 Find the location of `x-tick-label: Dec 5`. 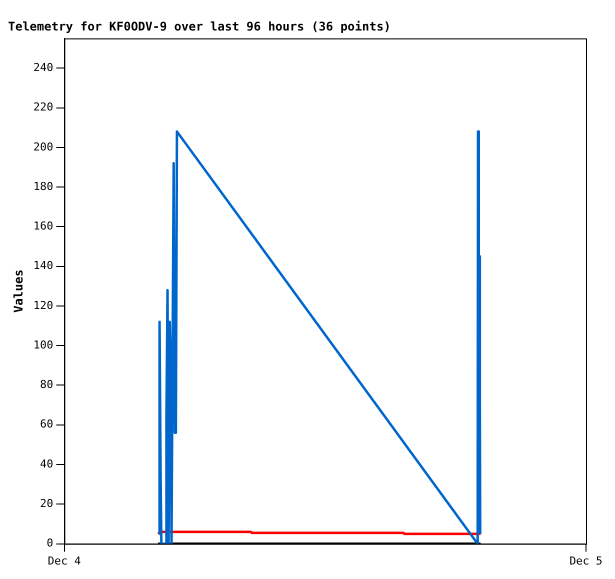

x-tick-label: Dec 5 is located at coordinates (586, 561).